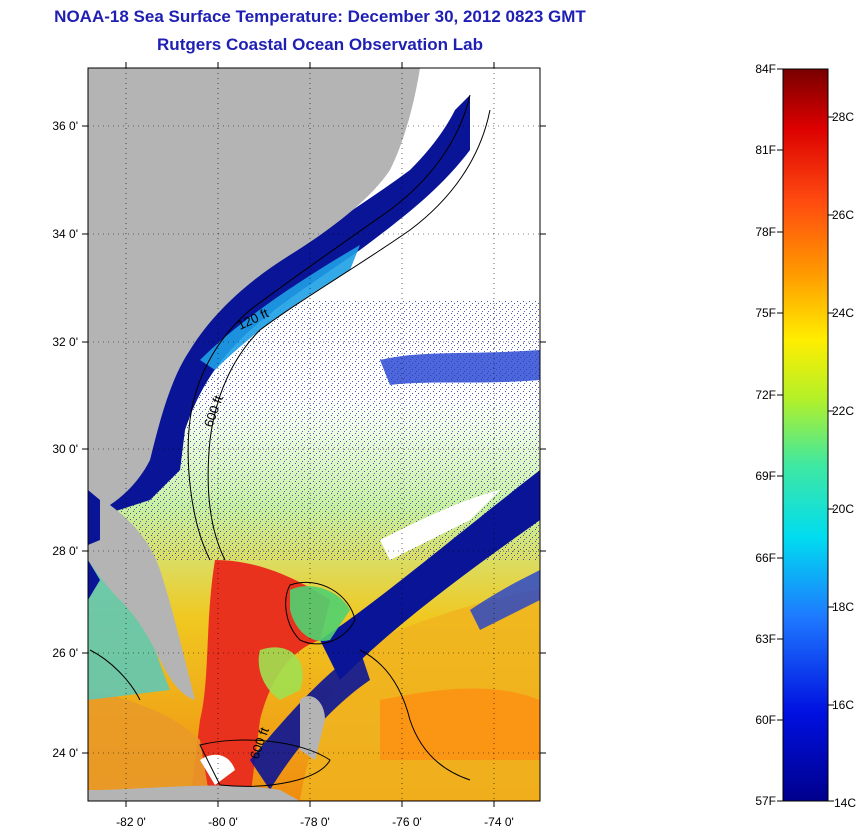 The height and width of the screenshot is (832, 864). What do you see at coordinates (843, 607) in the screenshot?
I see `colorbar-c-label: 18C` at bounding box center [843, 607].